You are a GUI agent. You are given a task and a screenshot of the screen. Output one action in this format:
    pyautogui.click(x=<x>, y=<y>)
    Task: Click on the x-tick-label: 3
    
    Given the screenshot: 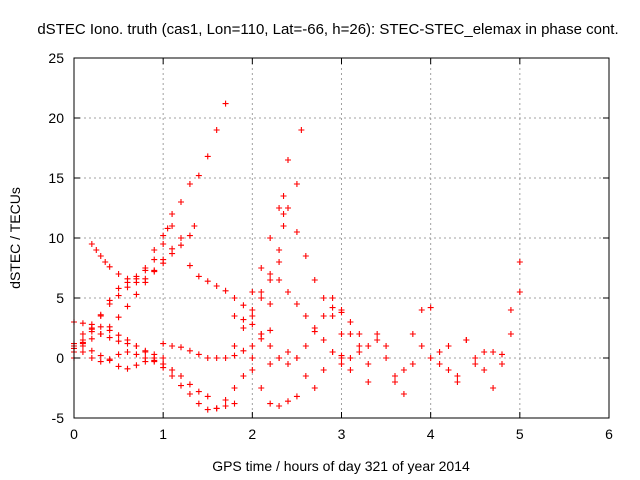 What is the action you would take?
    pyautogui.click(x=342, y=434)
    